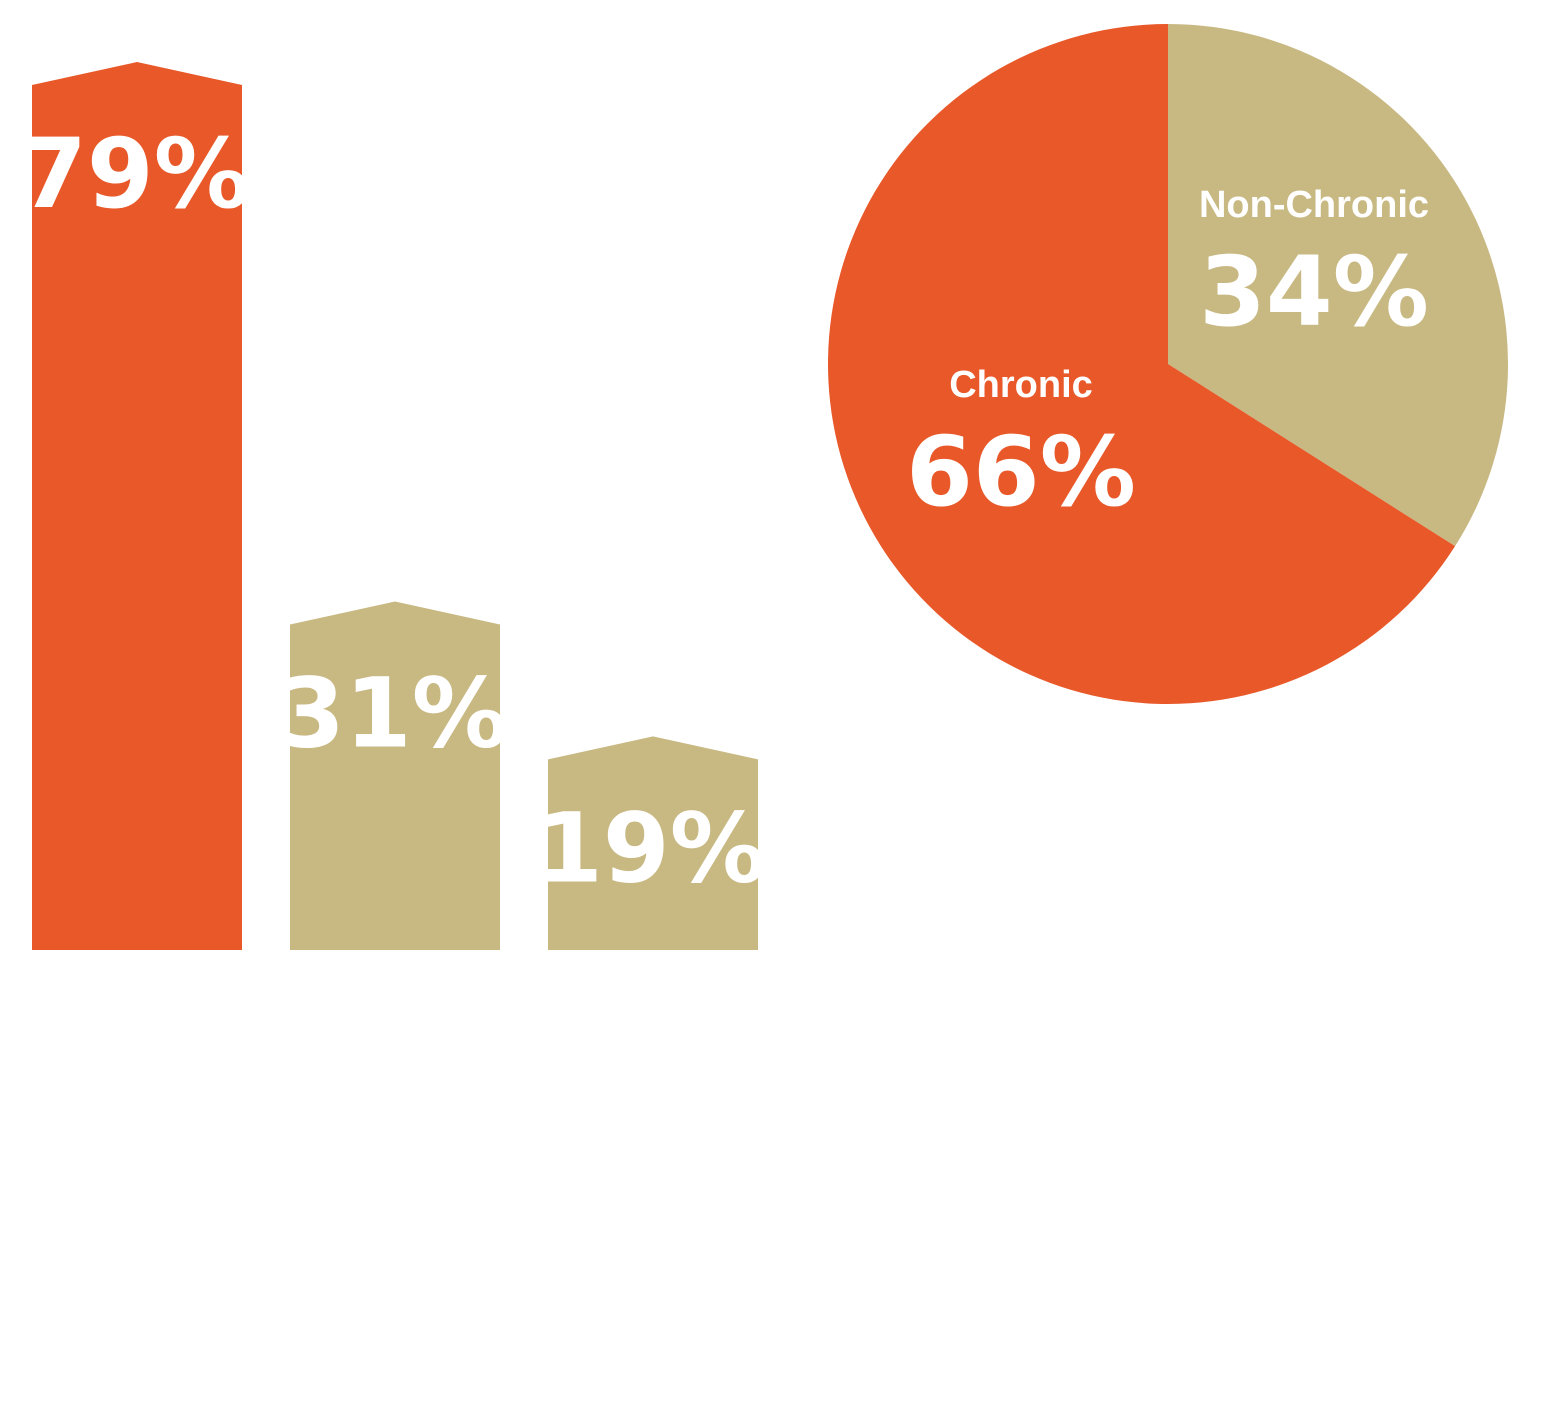  I want to click on pie-slice-name-label: Chronic, so click(1021, 385).